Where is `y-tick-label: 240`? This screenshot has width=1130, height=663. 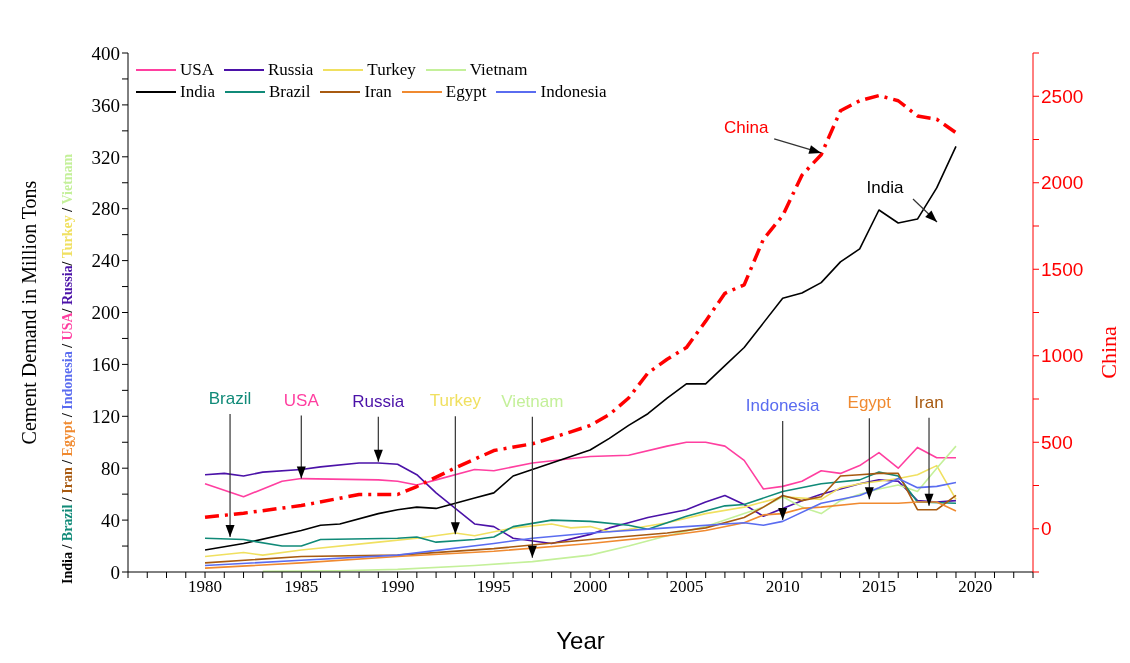 y-tick-label: 240 is located at coordinates (105, 261).